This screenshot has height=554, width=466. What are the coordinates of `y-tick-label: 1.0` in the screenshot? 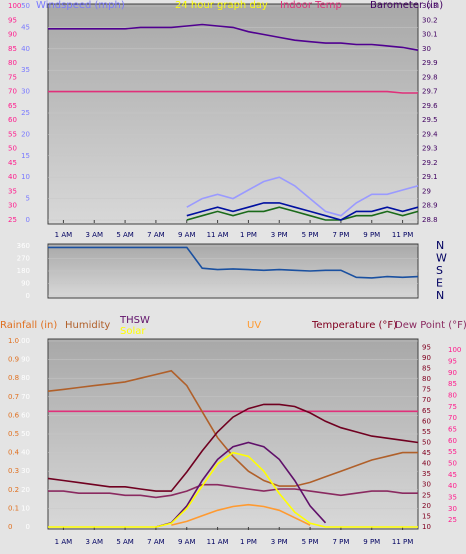 It's located at (13, 341).